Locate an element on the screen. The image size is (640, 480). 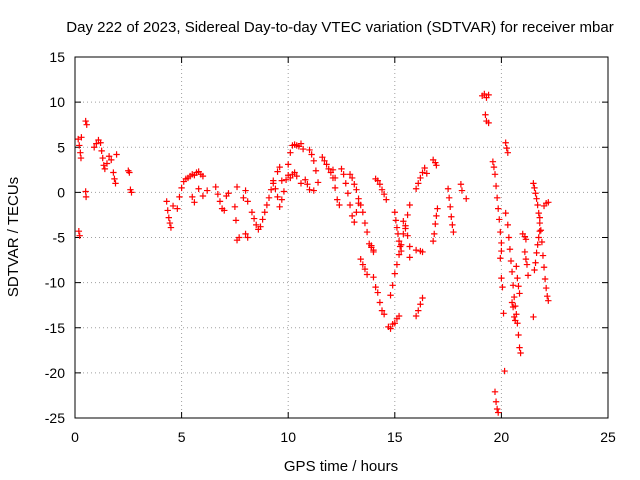
x-tick-label: 15 is located at coordinates (395, 437).